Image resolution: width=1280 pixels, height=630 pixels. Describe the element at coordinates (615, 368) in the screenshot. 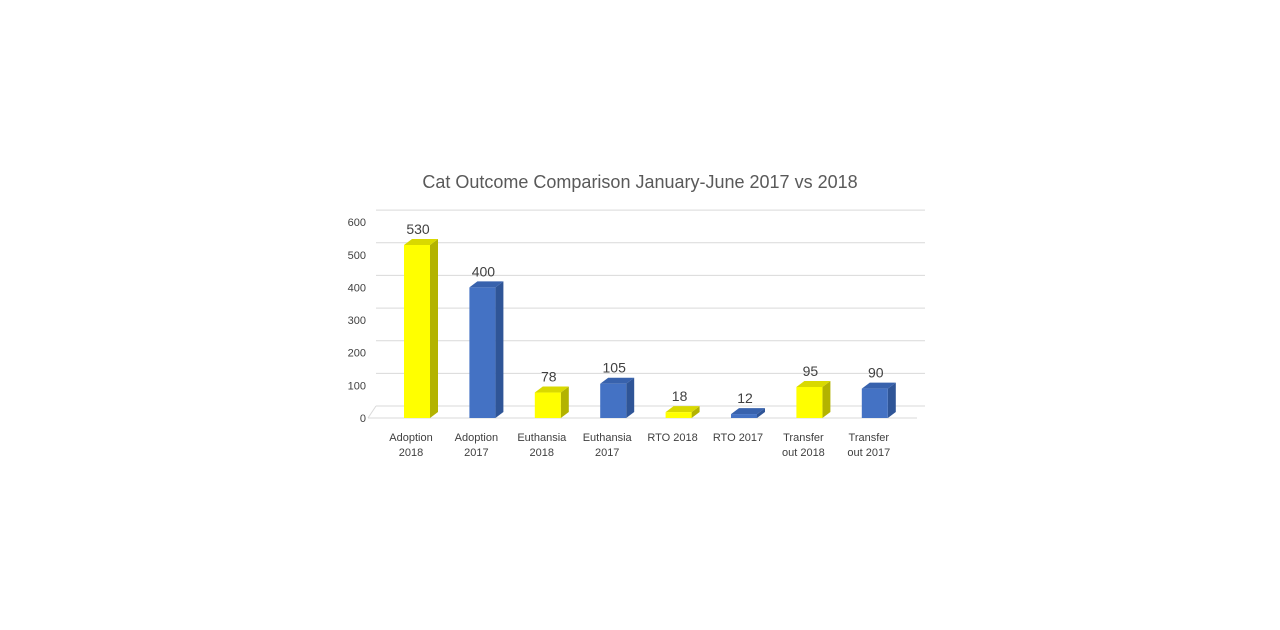

I see `data-label: 105` at that location.